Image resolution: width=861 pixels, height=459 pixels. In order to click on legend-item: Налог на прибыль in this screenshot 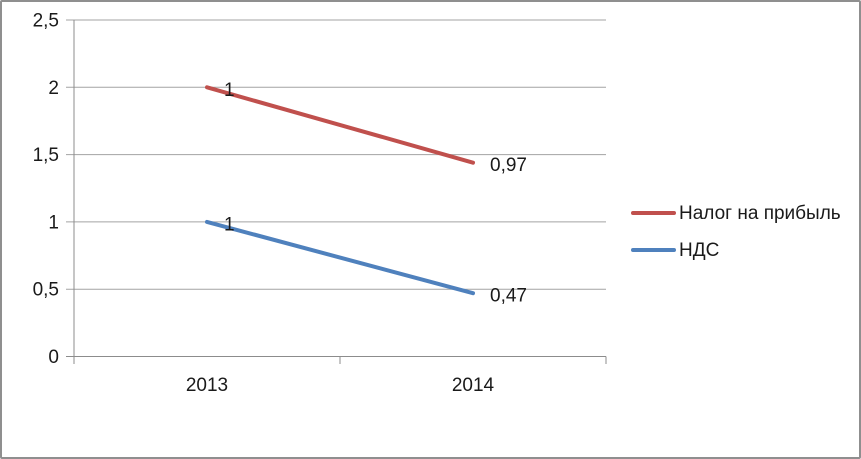, I will do `click(736, 213)`.